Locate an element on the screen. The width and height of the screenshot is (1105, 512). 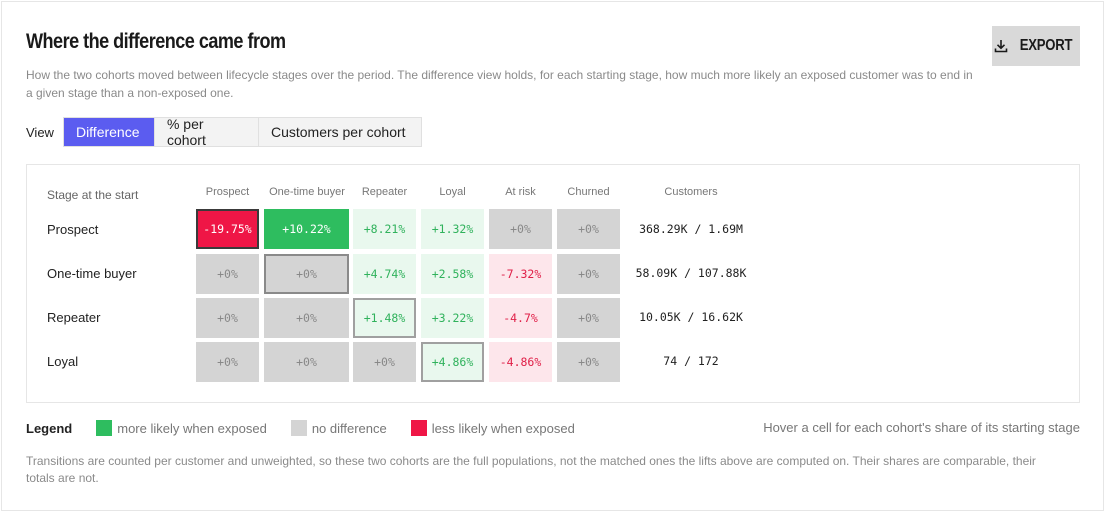
customers-value: 74 / 172 is located at coordinates (691, 361).